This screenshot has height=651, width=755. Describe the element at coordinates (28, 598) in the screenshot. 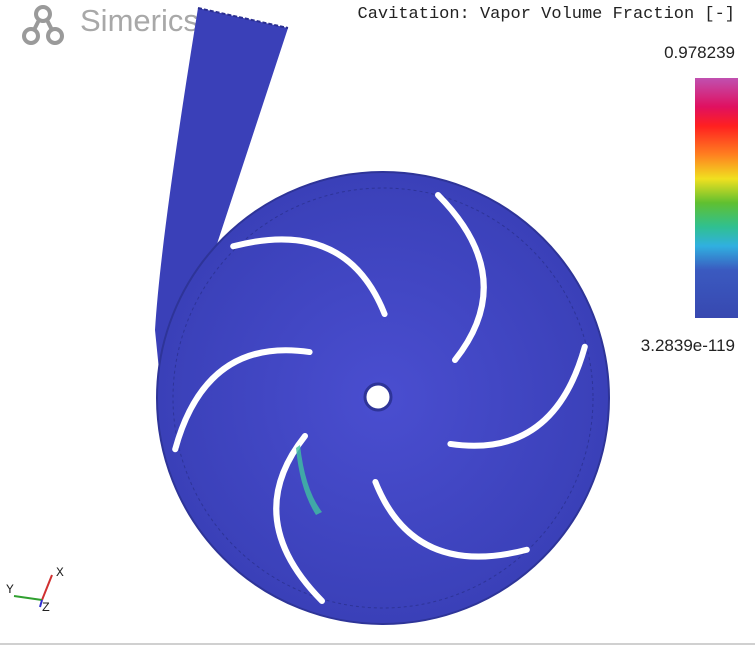

I see `y-axis-arrow` at that location.